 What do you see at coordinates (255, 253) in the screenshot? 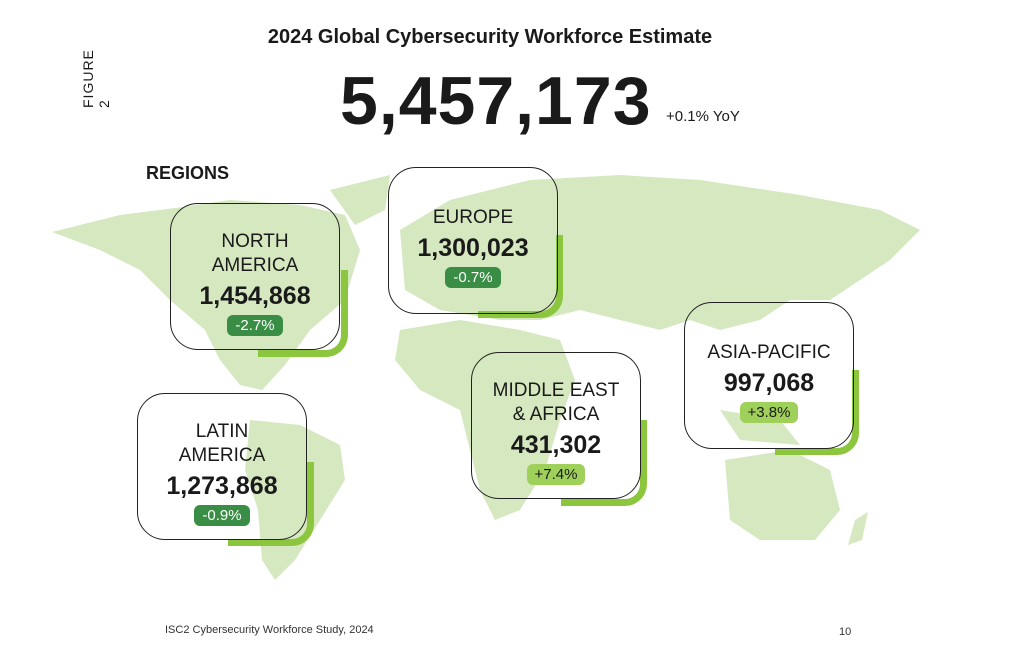
I see `region-name: NORTH AMERICA` at bounding box center [255, 253].